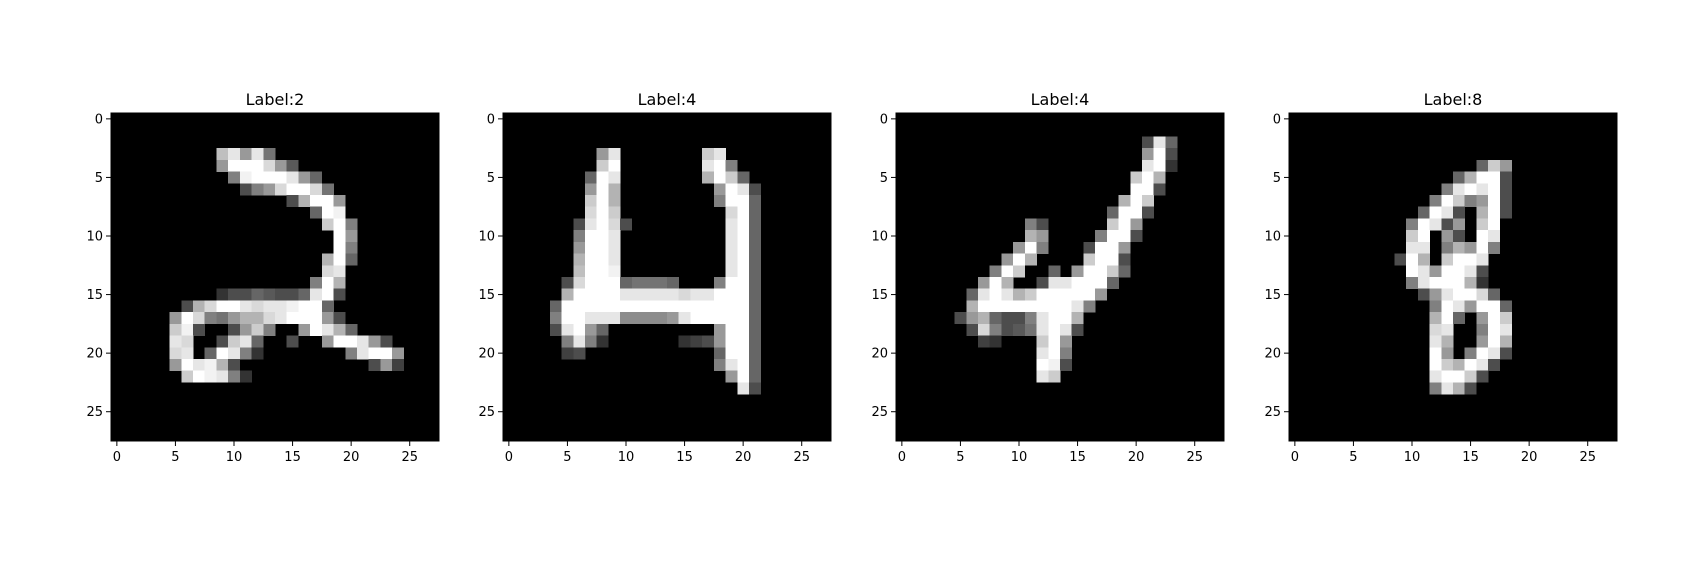 This screenshot has width=1703, height=570. What do you see at coordinates (287, 265) in the screenshot?
I see `pixel-layer` at bounding box center [287, 265].